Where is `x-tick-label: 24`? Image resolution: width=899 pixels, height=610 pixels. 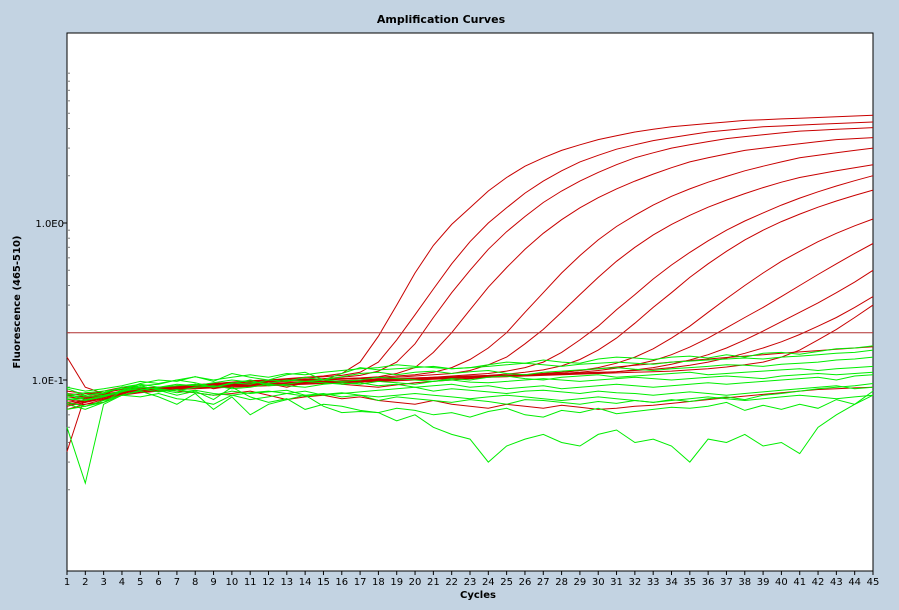
x-tick-label: 24 is located at coordinates (488, 582).